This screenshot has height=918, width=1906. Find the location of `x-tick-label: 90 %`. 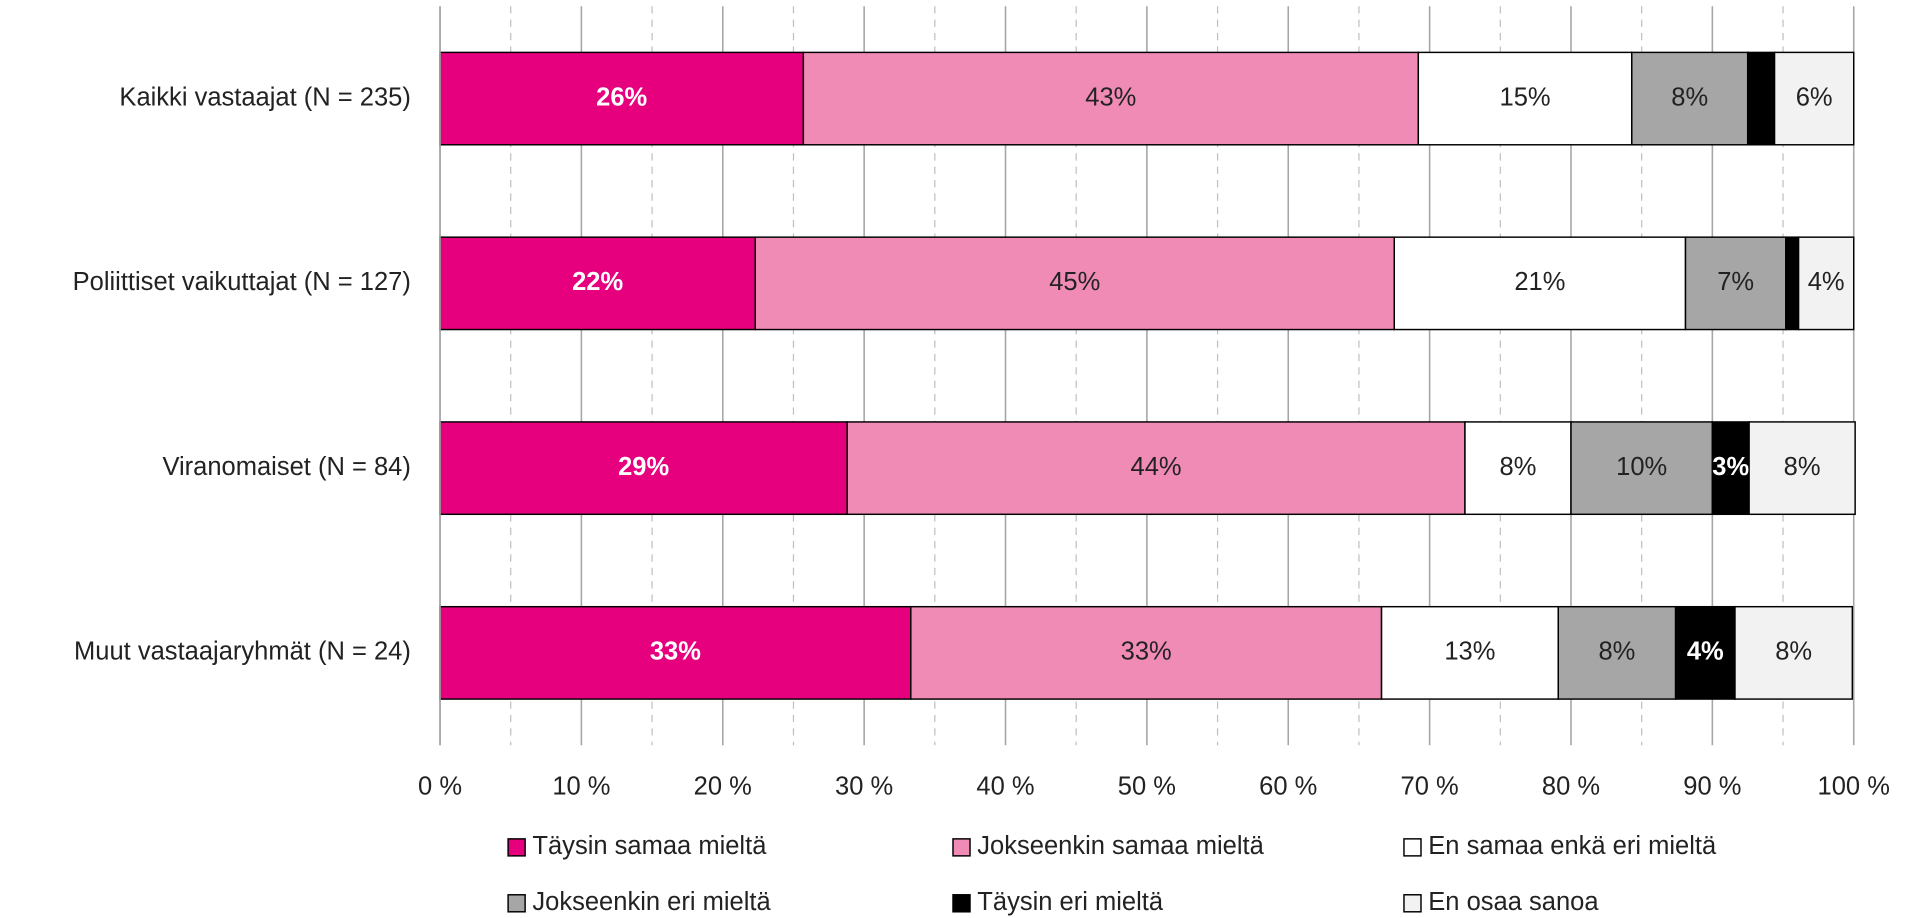

x-tick-label: 90 % is located at coordinates (1712, 787).